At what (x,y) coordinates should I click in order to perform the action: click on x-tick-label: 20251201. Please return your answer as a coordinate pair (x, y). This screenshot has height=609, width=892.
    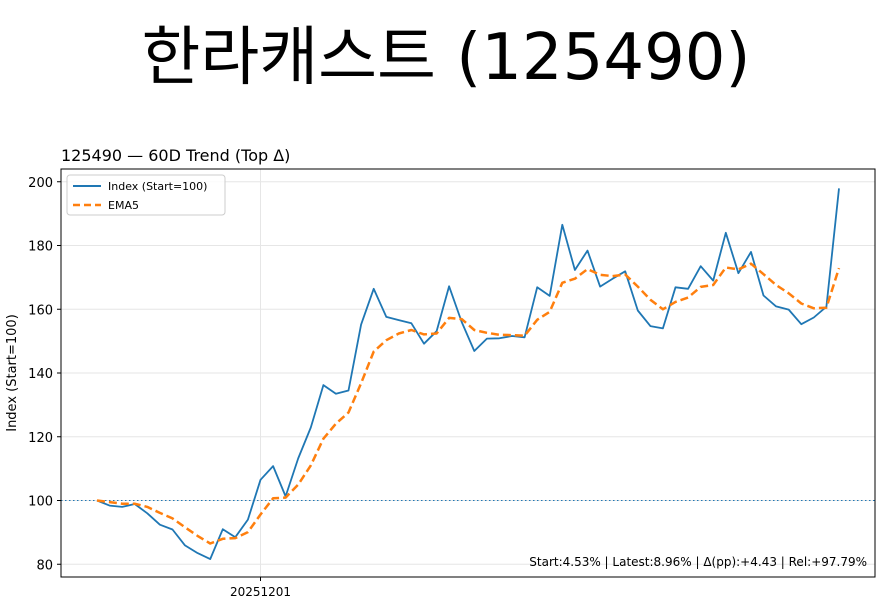
    Looking at the image, I should click on (260, 592).